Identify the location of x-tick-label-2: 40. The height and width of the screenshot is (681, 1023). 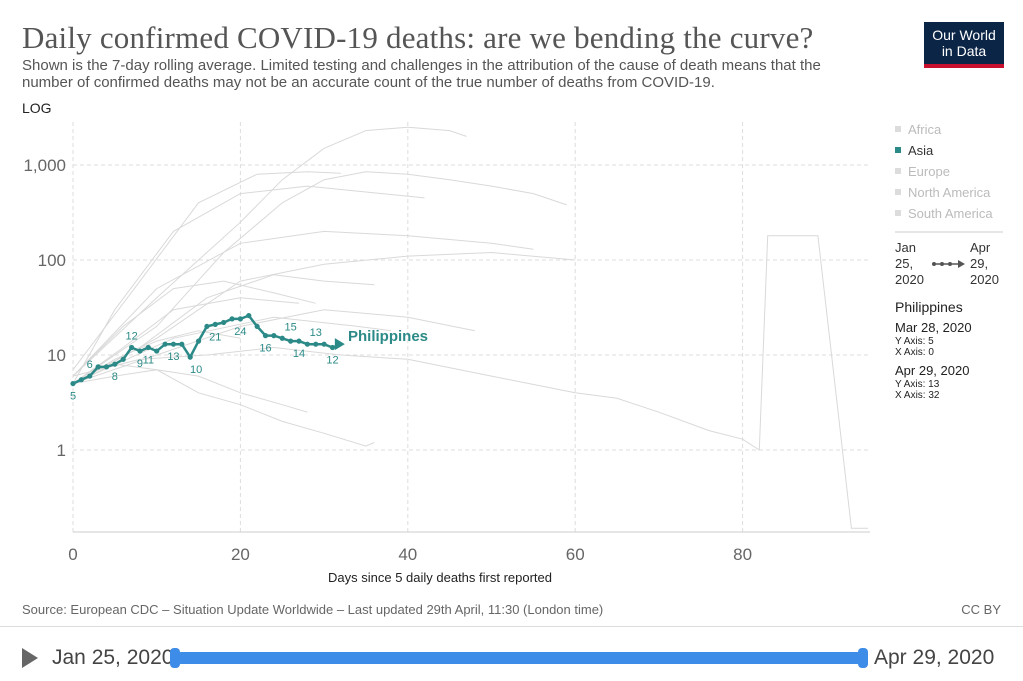
(407, 554).